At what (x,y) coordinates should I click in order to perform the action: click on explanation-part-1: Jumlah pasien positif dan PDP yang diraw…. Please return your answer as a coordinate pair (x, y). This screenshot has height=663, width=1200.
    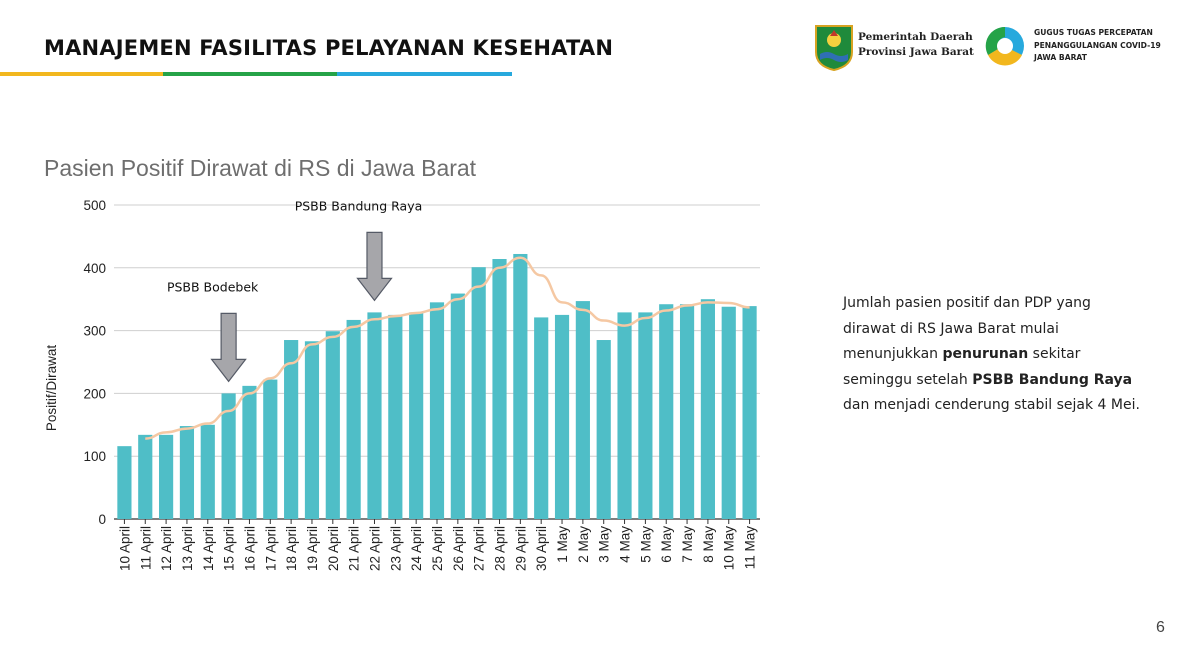
    Looking at the image, I should click on (967, 328).